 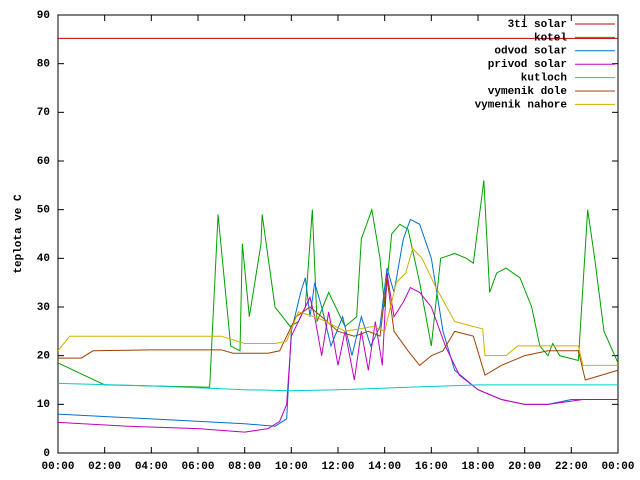 I want to click on x-tick-label: 04:00, so click(x=151, y=467).